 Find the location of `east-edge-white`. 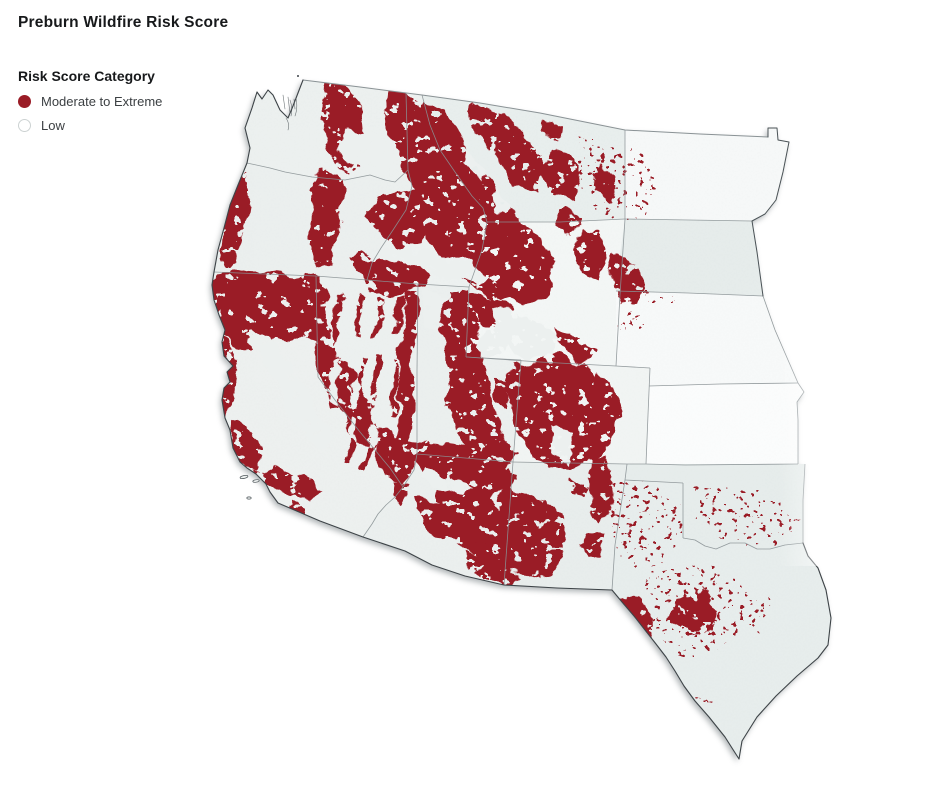

east-edge-white is located at coordinates (899, 400).